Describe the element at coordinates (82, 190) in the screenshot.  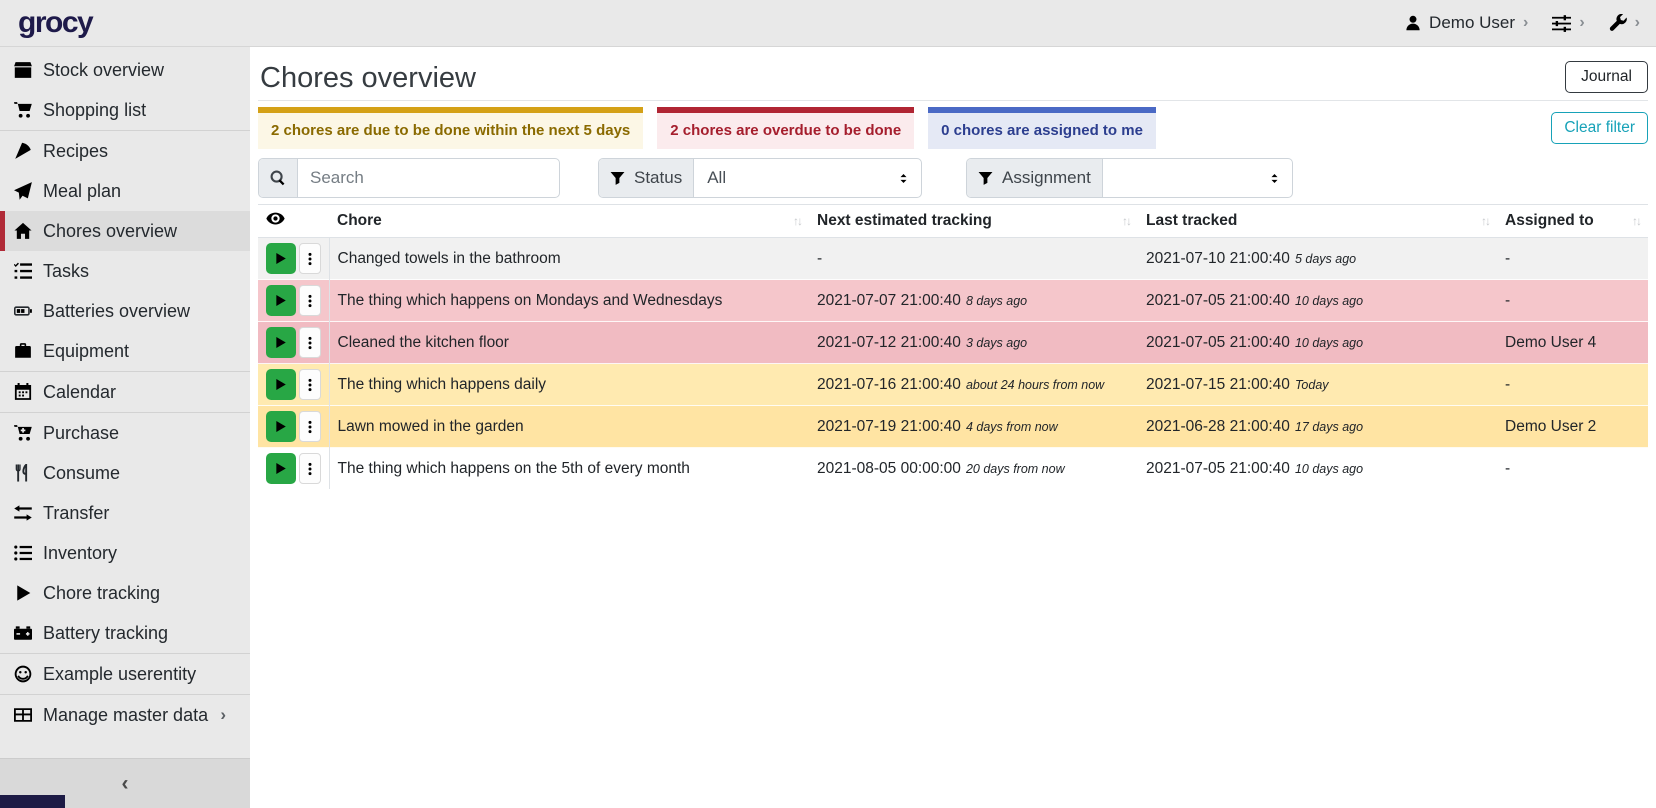
I see `sidebar-item-label: Meal plan` at that location.